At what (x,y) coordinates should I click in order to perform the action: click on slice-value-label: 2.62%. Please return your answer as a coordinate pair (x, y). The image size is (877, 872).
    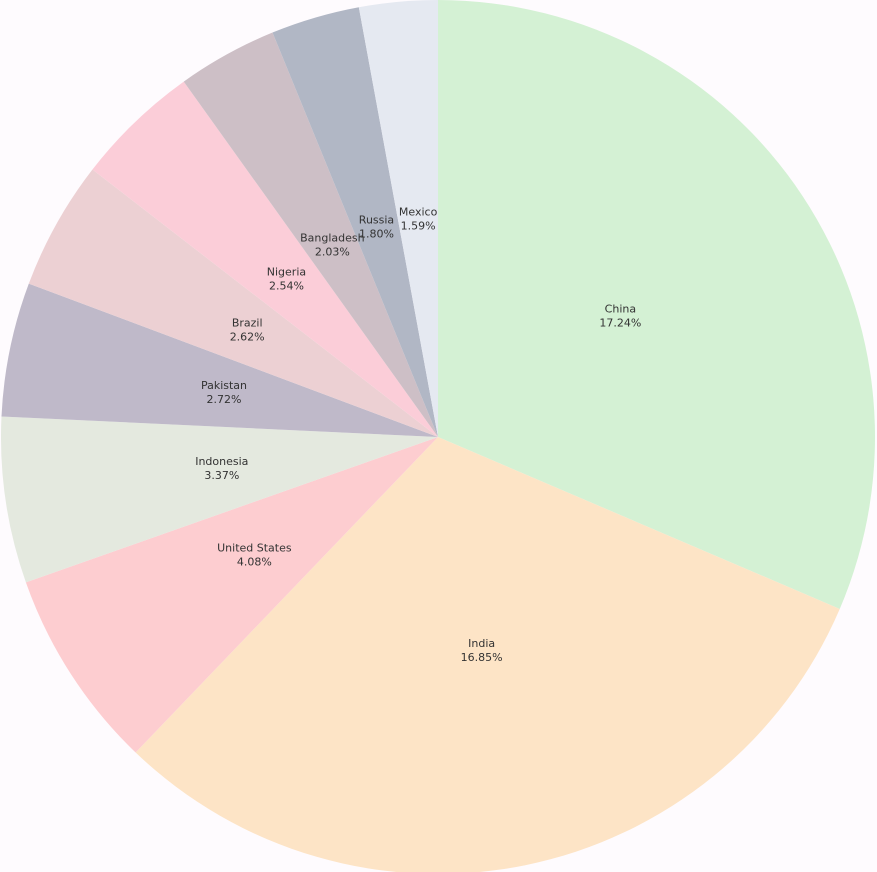
    Looking at the image, I should click on (247, 337).